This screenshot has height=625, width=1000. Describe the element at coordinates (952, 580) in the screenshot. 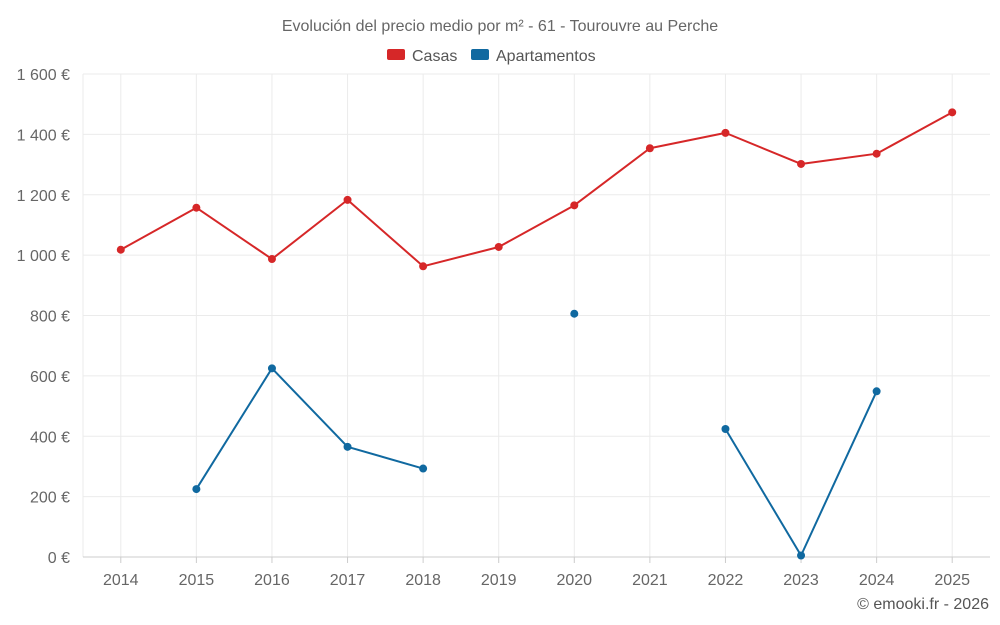

I see `x-tick-label: 2025` at that location.